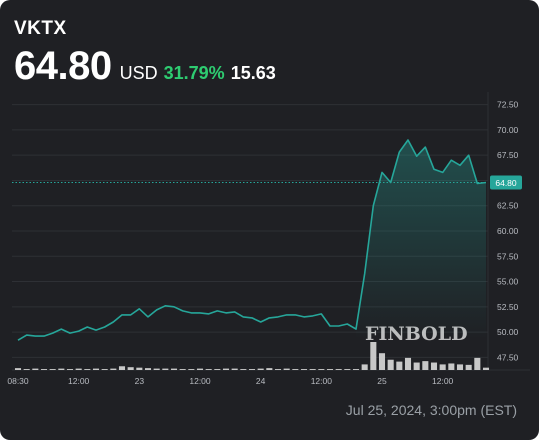  What do you see at coordinates (63, 66) in the screenshot?
I see `last-price: 64.80` at bounding box center [63, 66].